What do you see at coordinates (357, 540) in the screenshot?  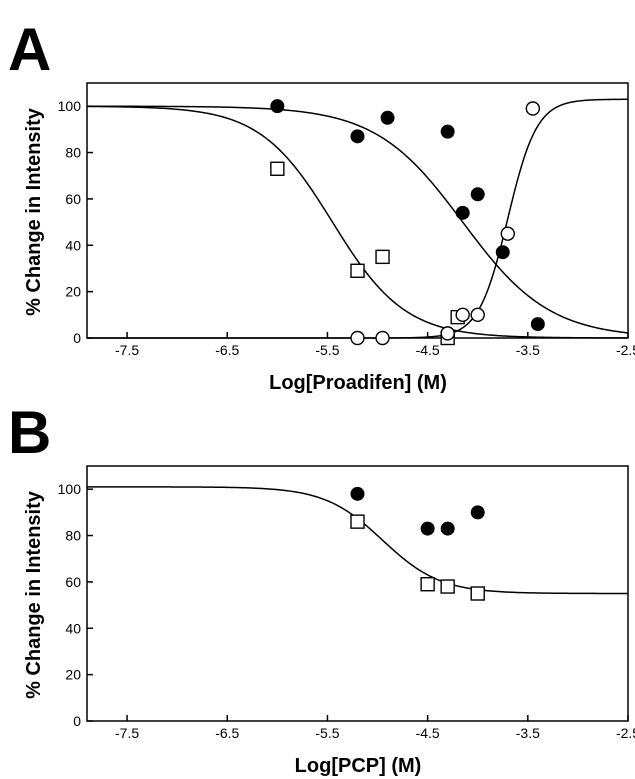 I see `panel-b-fit-curve-open-square` at bounding box center [357, 540].